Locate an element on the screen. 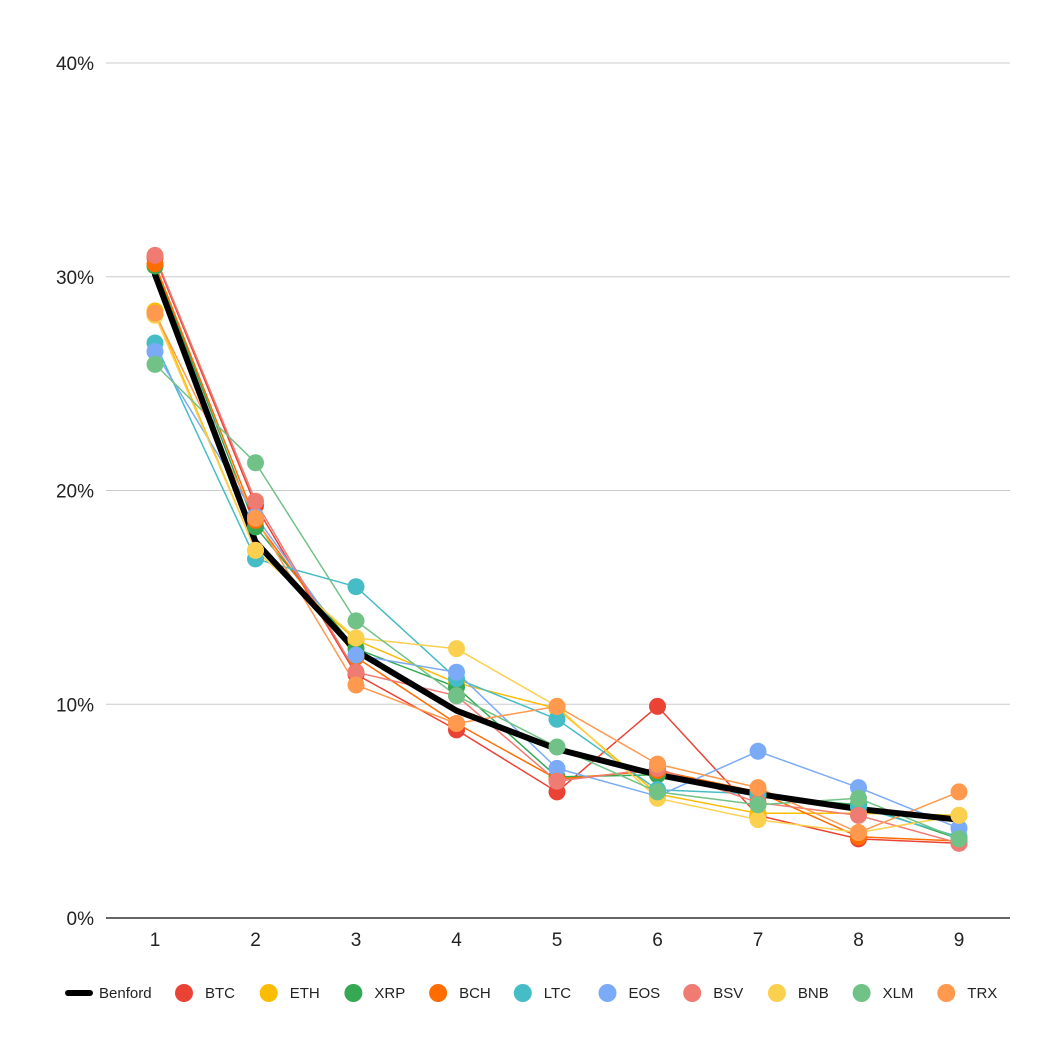 This screenshot has width=1063, height=1056. legend-item-xrp: XRP is located at coordinates (374, 993).